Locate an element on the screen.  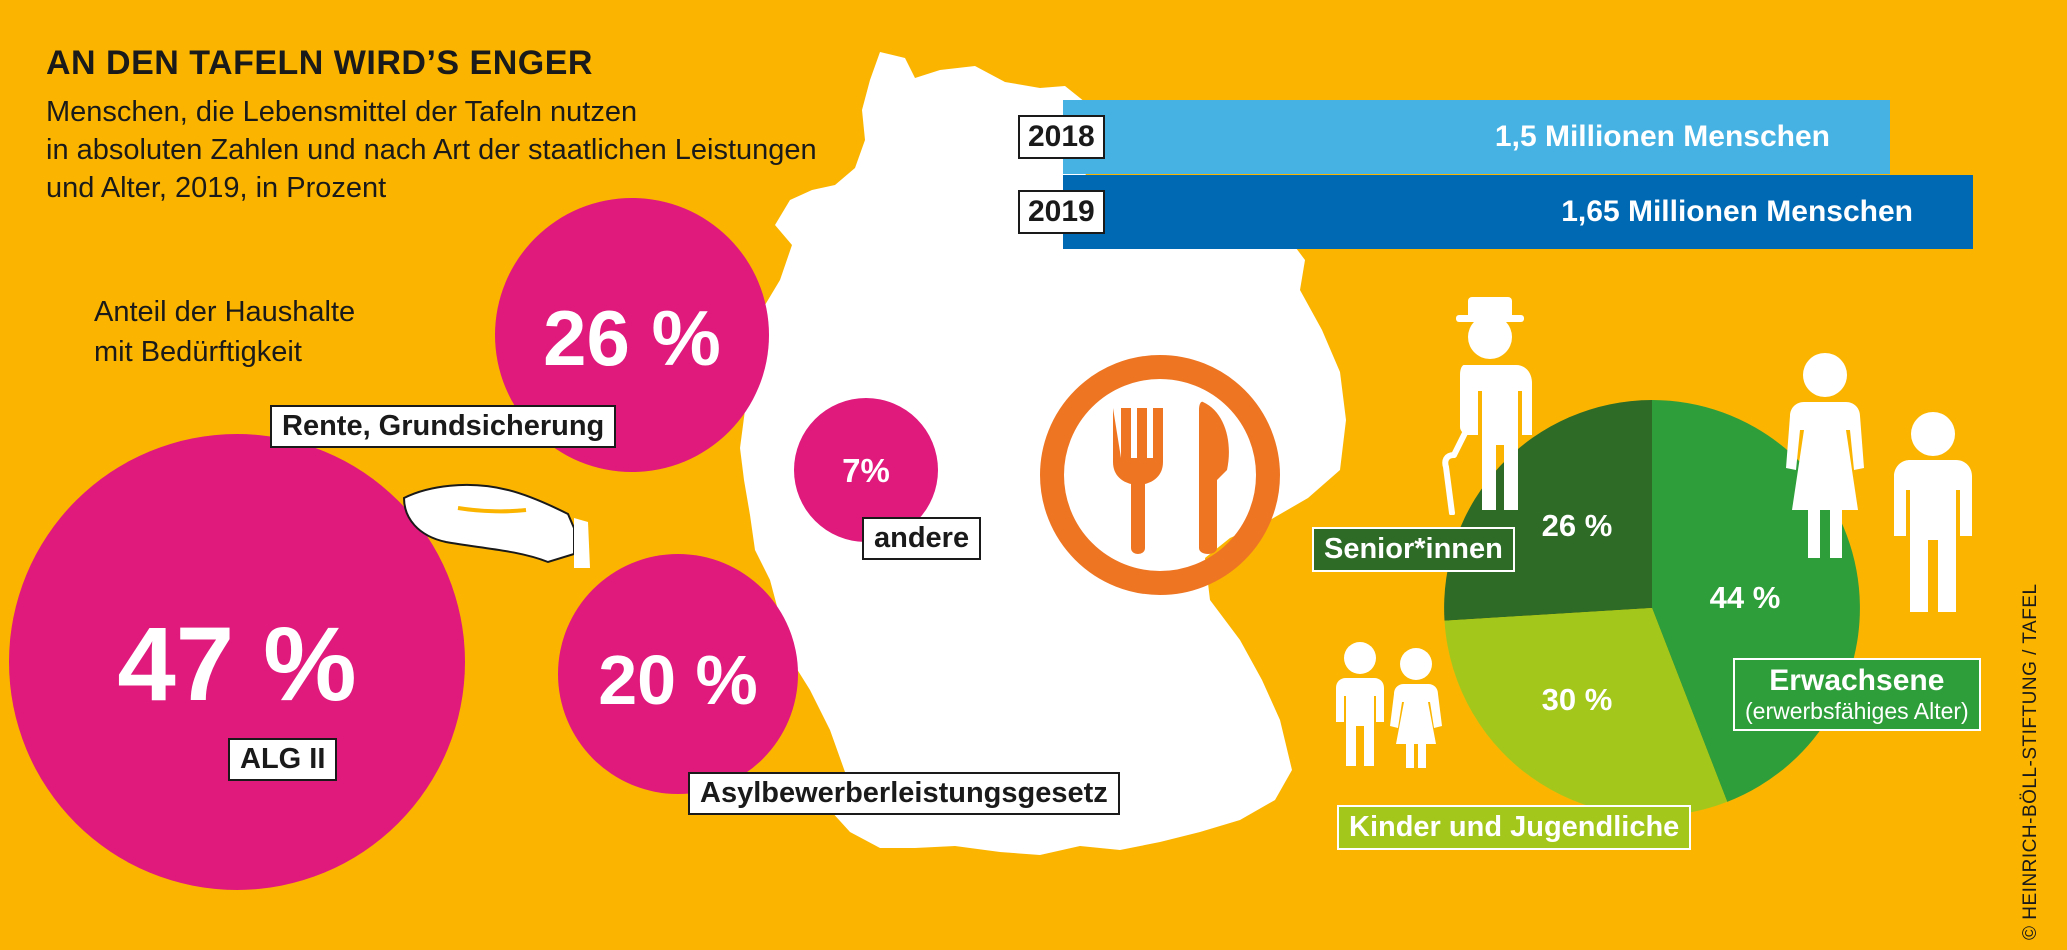
label-alg2: ALG II is located at coordinates (283, 759).